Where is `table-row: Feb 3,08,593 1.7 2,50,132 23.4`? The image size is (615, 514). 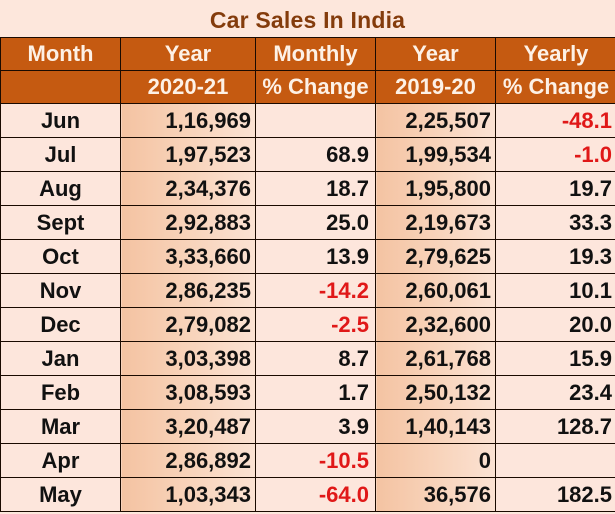 table-row: Feb 3,08,593 1.7 2,50,132 23.4 is located at coordinates (307, 392).